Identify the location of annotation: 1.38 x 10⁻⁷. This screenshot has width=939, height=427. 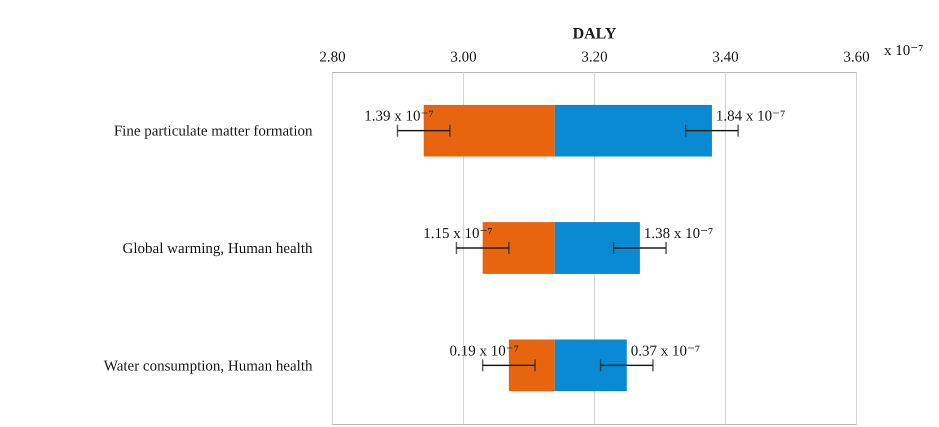
(679, 234).